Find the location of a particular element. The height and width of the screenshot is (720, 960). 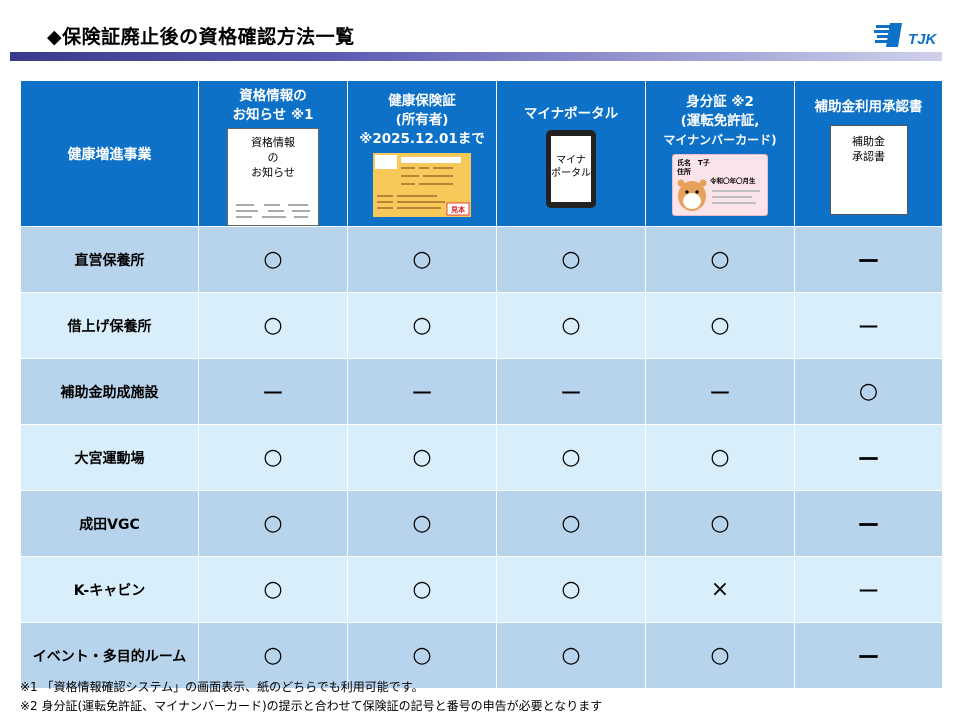

column-label: 健康保険証 (所有者) ※2025.12.01まで is located at coordinates (422, 120).